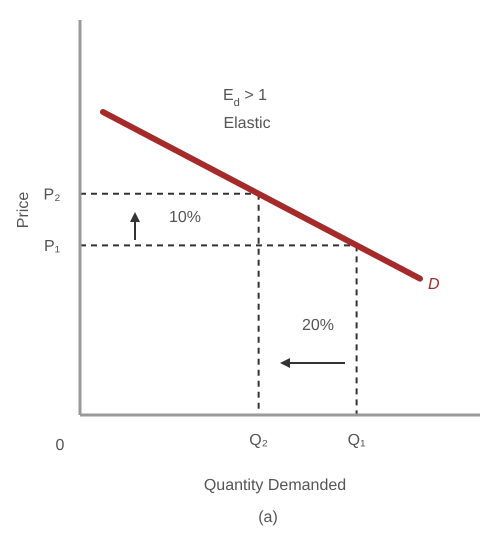 This screenshot has width=490, height=537. I want to click on text: Q₂, so click(258, 440).